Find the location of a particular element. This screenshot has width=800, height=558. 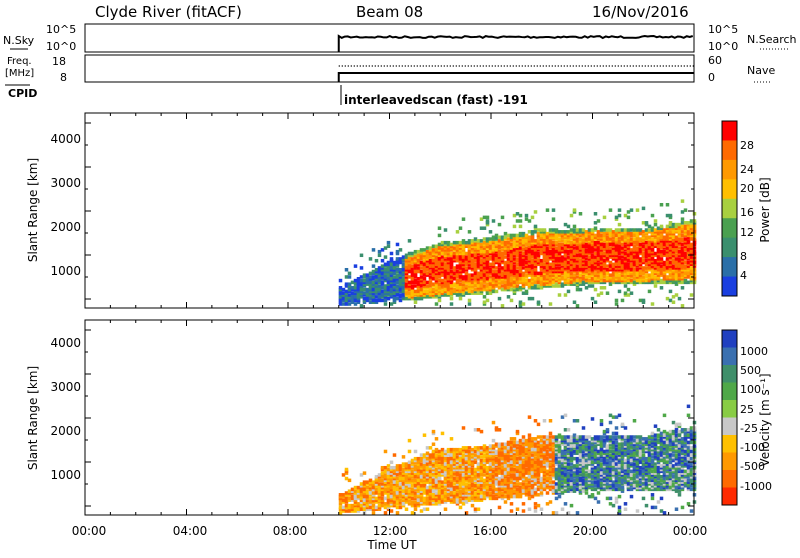

nave-tick-top: 60 is located at coordinates (715, 60).